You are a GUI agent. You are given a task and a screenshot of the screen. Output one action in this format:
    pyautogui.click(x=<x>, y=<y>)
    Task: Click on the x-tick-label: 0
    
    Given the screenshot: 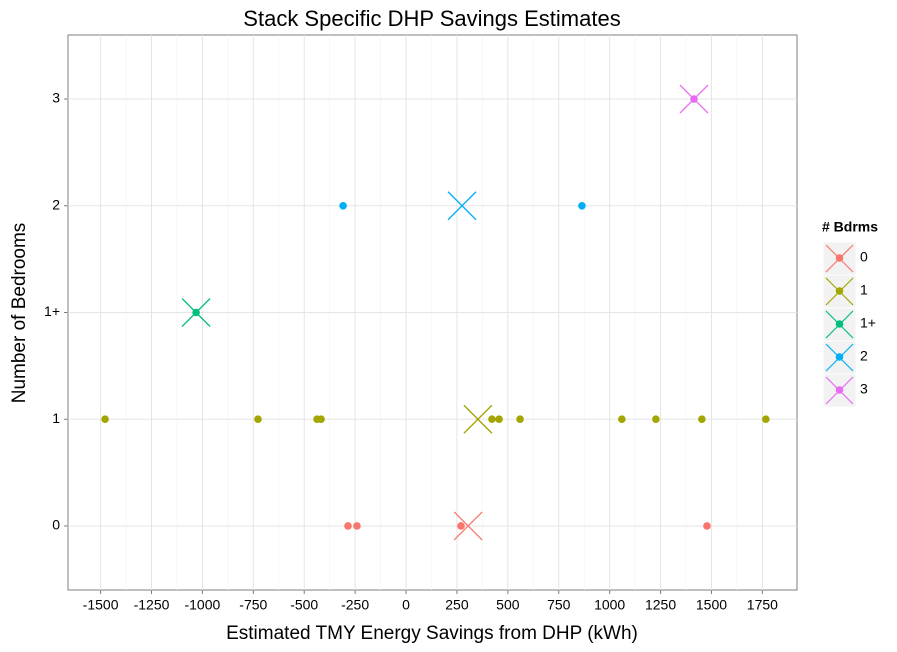 What is the action you would take?
    pyautogui.click(x=406, y=605)
    